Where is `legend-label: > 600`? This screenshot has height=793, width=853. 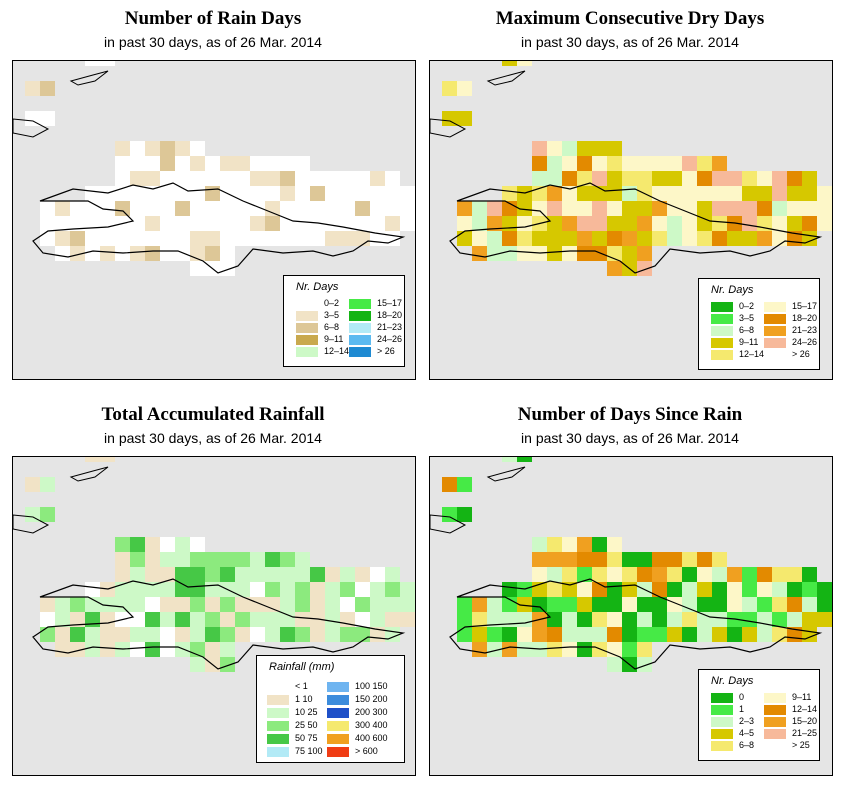 legend-label: > 600 is located at coordinates (366, 751).